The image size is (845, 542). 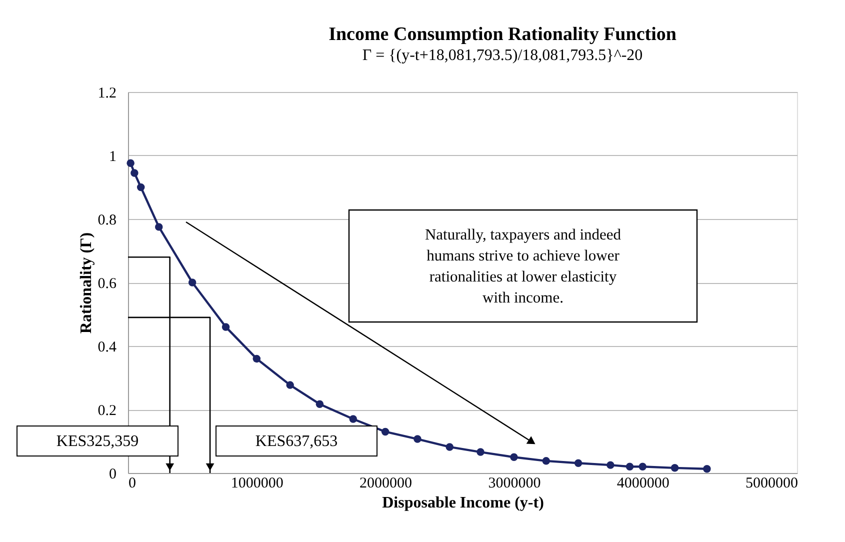 I want to click on x-tick-label: 0, so click(x=132, y=484).